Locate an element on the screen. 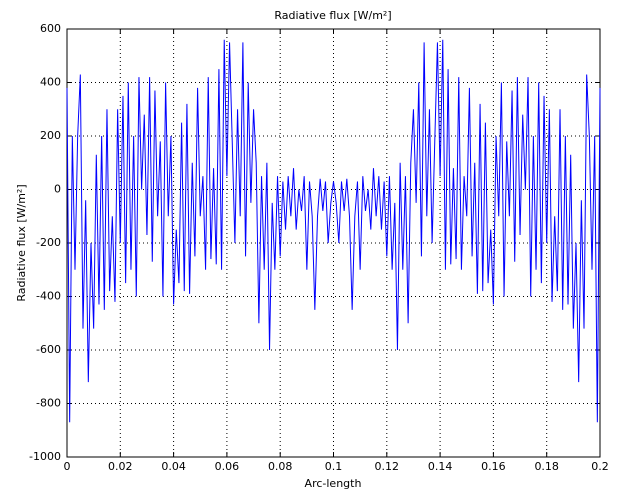  y-tick-label: -400 is located at coordinates (48, 296).